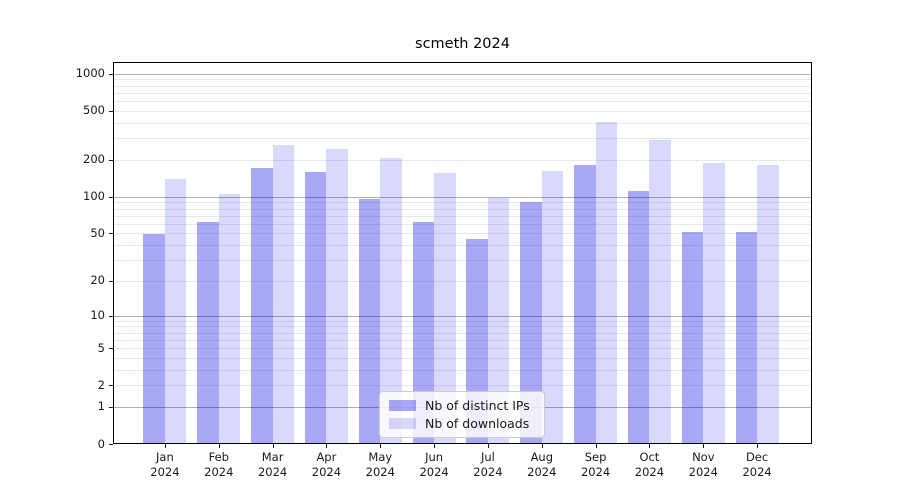  I want to click on bar-downloads-jul, so click(498, 320).